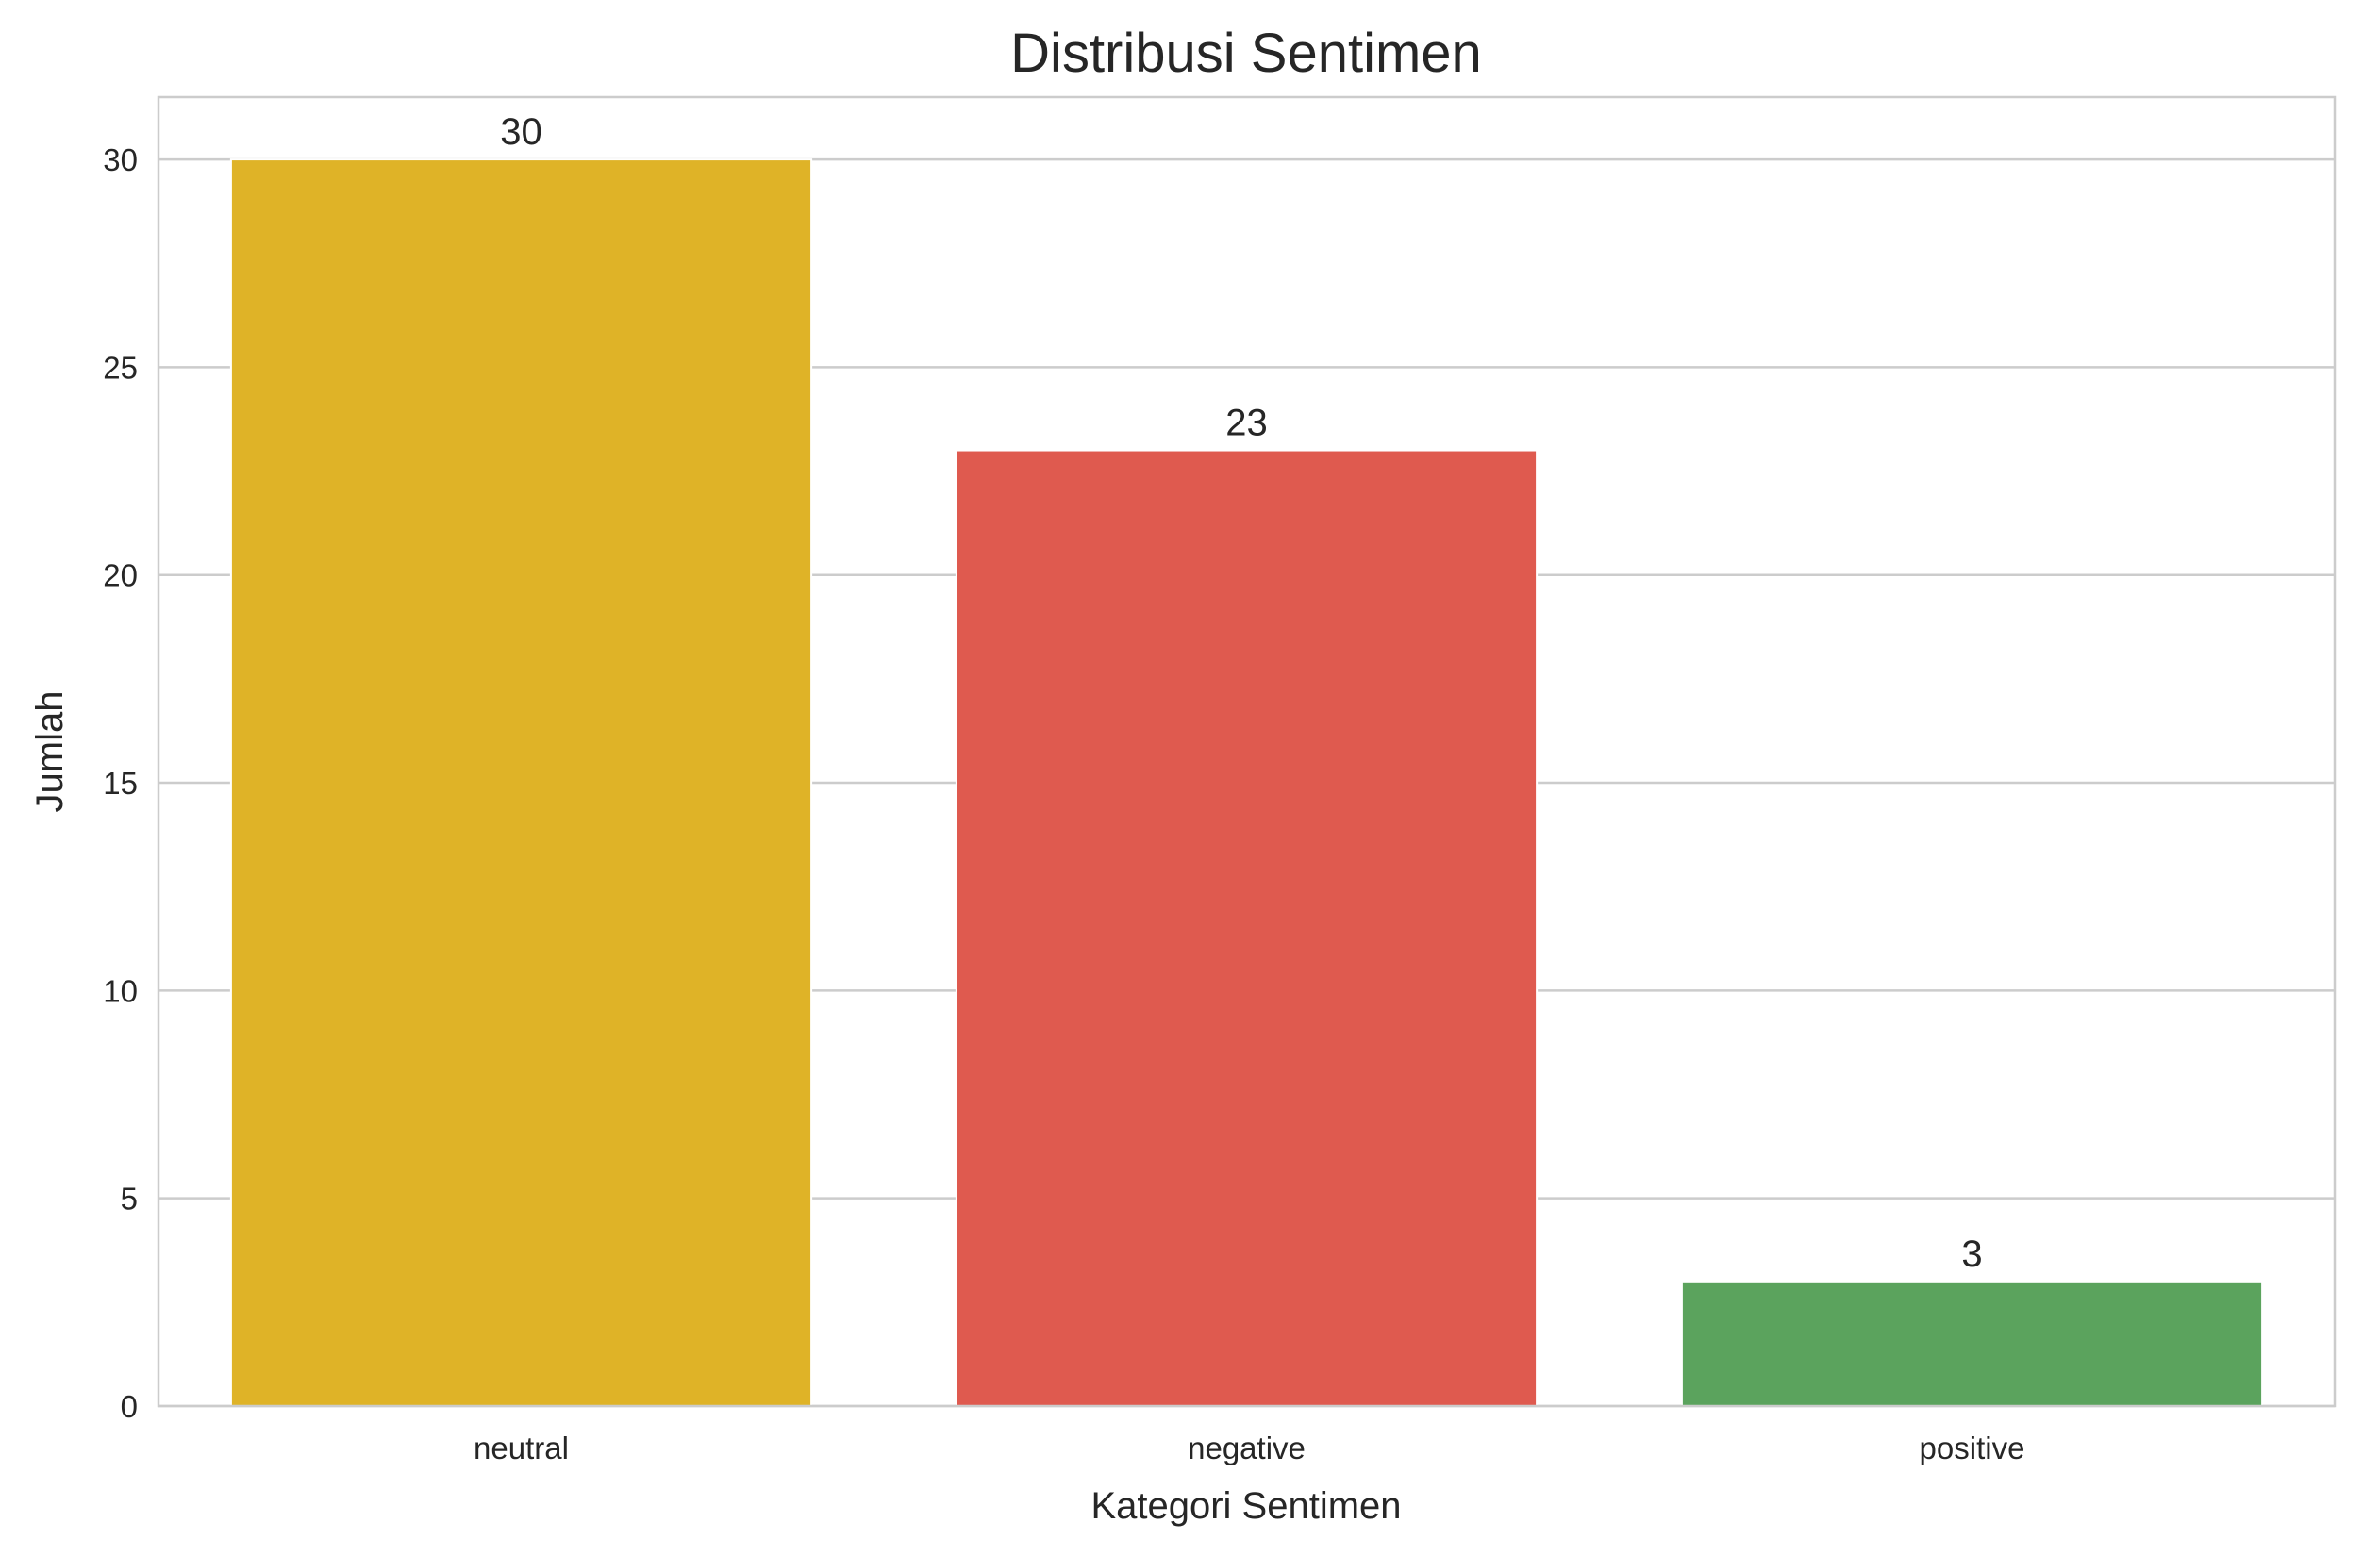  Describe the element at coordinates (1246, 423) in the screenshot. I see `data-label-negative: 23` at that location.